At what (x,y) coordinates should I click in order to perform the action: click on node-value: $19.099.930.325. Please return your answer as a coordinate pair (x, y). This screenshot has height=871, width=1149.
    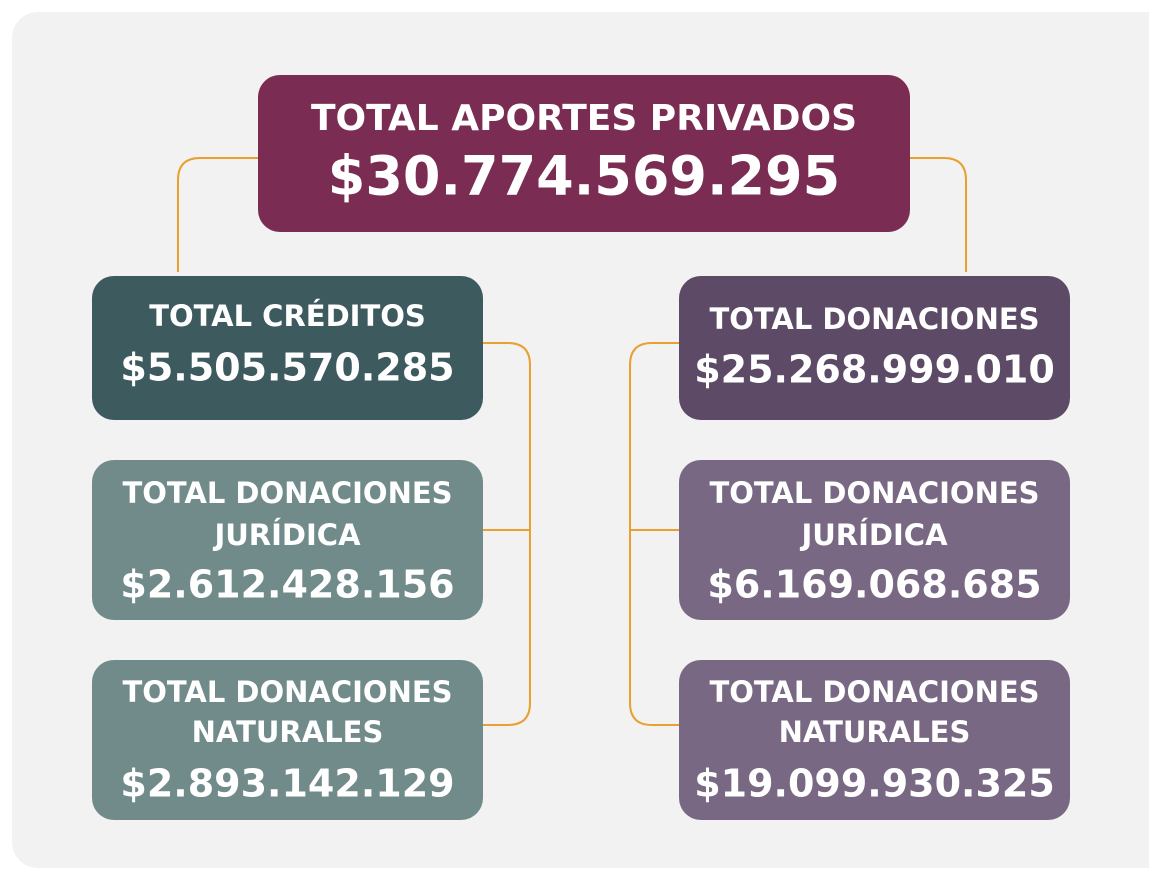
    Looking at the image, I should click on (874, 784).